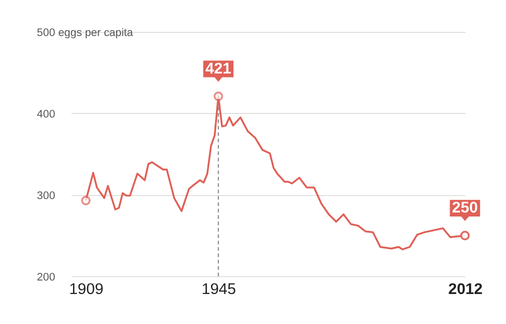 This screenshot has height=324, width=506. Describe the element at coordinates (86, 289) in the screenshot. I see `x-tick-label: 1909` at that location.